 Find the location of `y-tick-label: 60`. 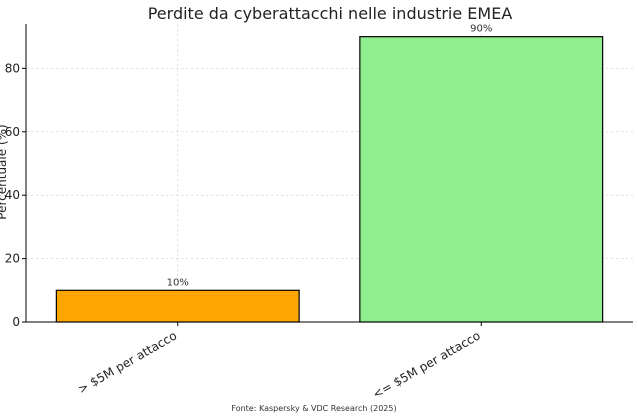

y-tick-label: 60 is located at coordinates (12, 132).